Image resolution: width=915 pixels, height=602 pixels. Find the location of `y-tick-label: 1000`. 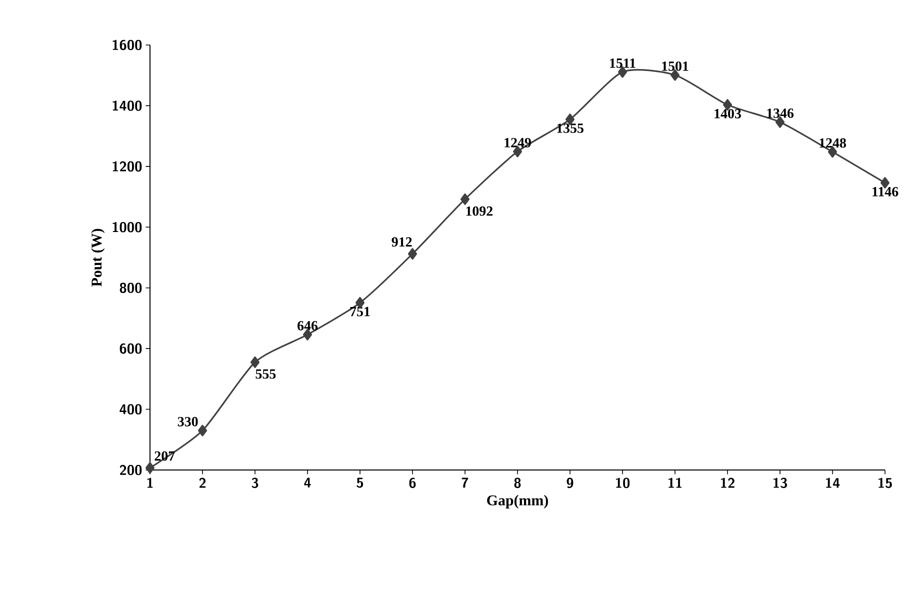

y-tick-label: 1000 is located at coordinates (127, 227).